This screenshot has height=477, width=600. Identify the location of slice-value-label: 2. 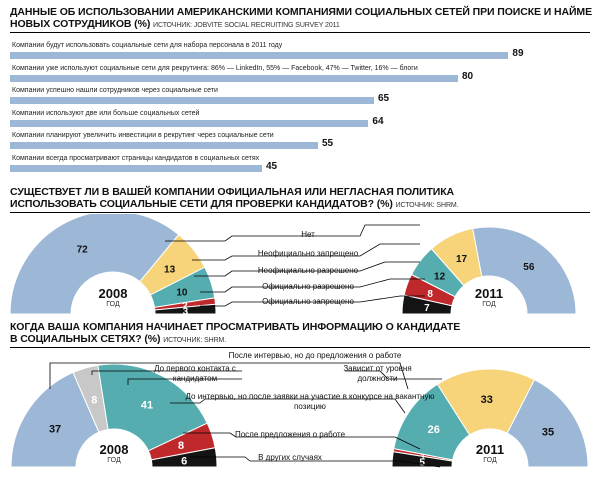
(185, 306).